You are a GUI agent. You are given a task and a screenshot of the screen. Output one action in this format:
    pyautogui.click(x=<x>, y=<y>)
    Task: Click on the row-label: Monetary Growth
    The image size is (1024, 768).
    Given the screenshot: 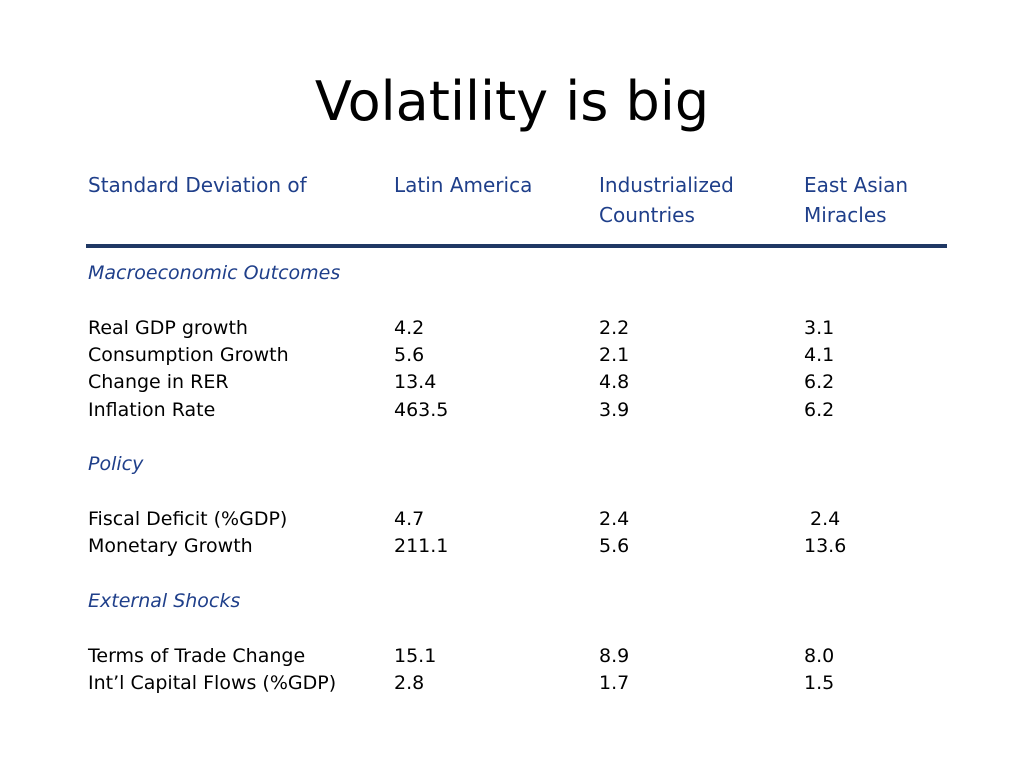 What is the action you would take?
    pyautogui.click(x=170, y=546)
    